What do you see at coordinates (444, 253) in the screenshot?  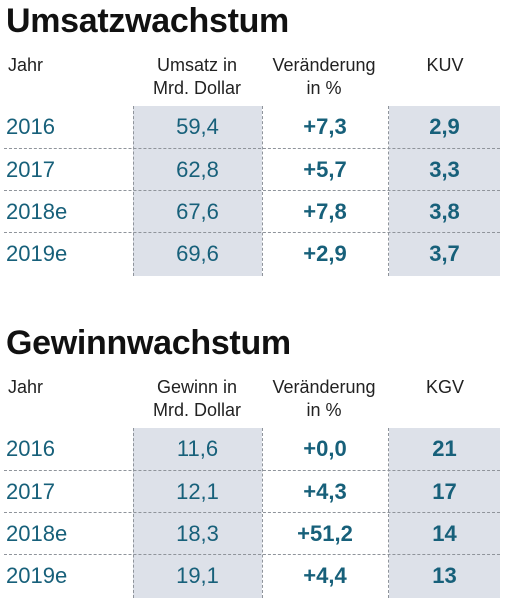 I see `ratio-cell: 3,7` at bounding box center [444, 253].